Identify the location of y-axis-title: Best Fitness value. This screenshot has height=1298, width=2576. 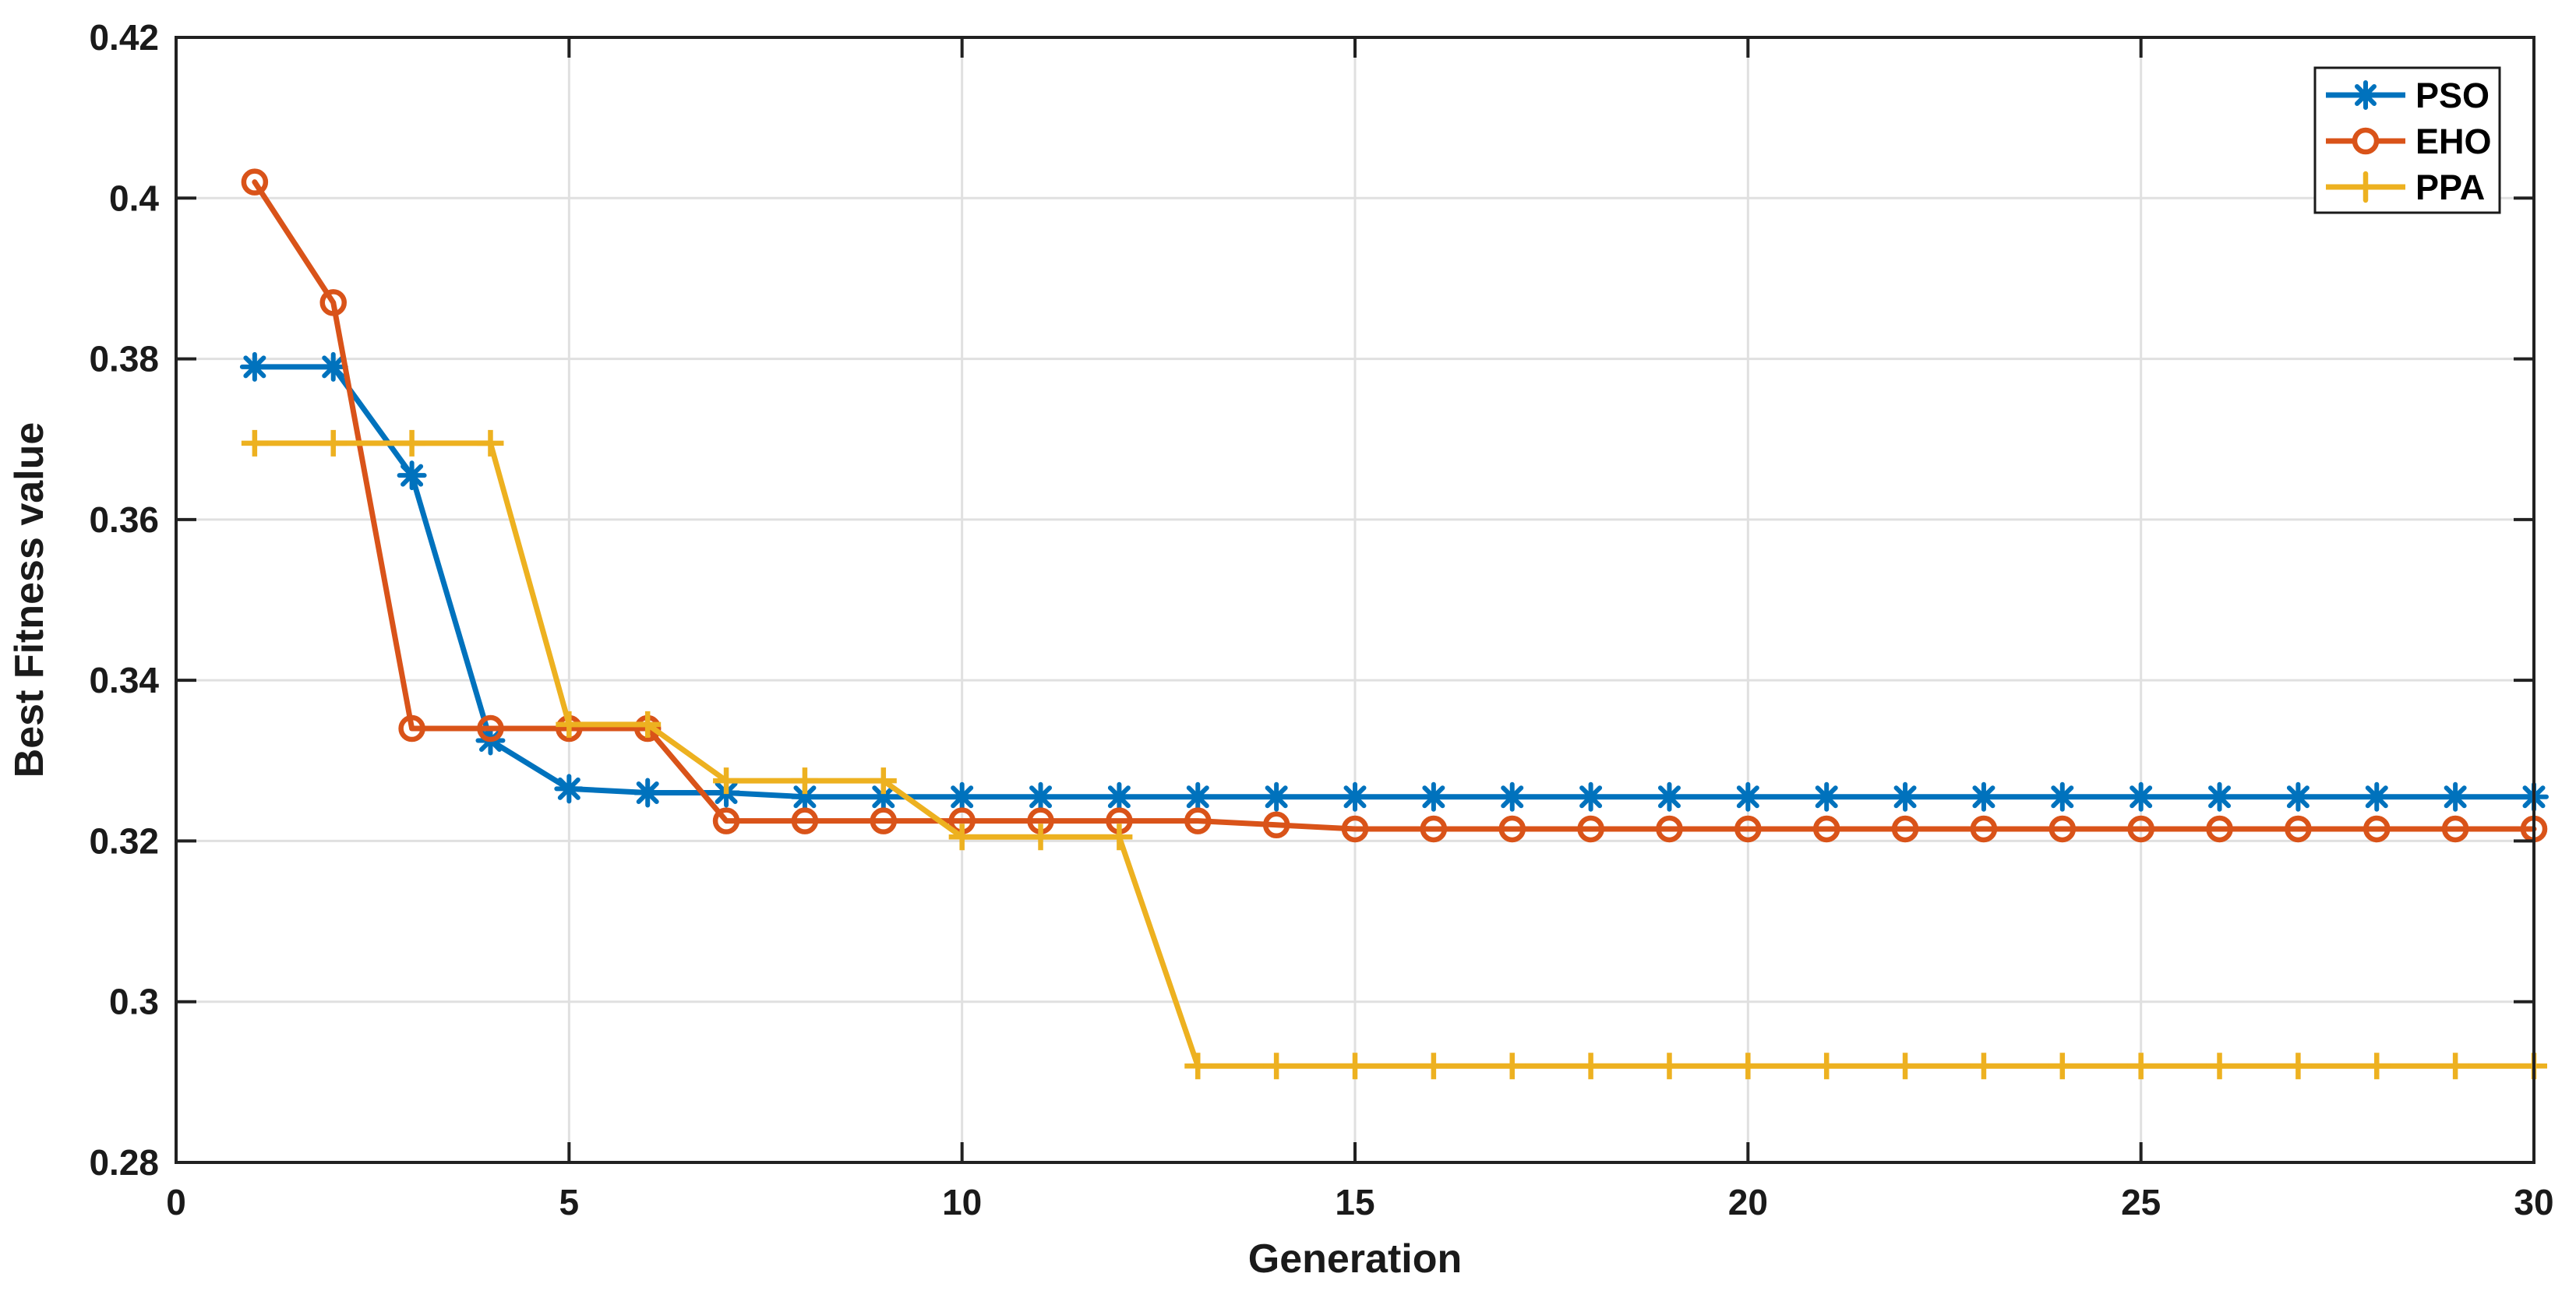
(29, 600).